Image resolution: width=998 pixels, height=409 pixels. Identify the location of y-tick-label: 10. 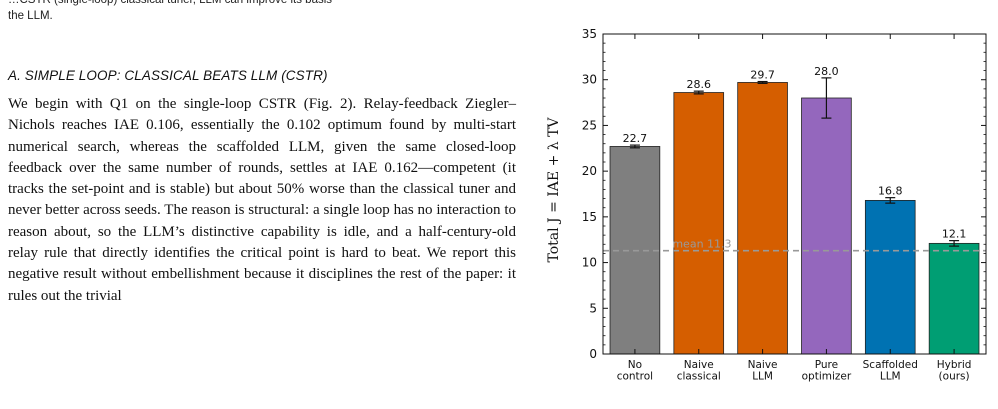
(589, 263).